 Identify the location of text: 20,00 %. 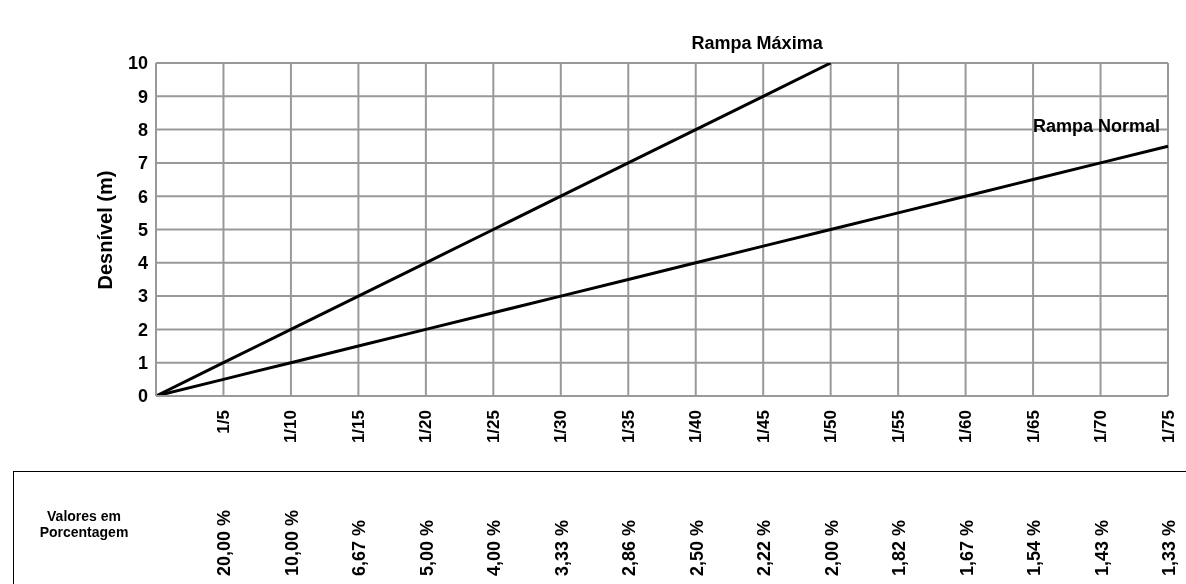
(224, 542).